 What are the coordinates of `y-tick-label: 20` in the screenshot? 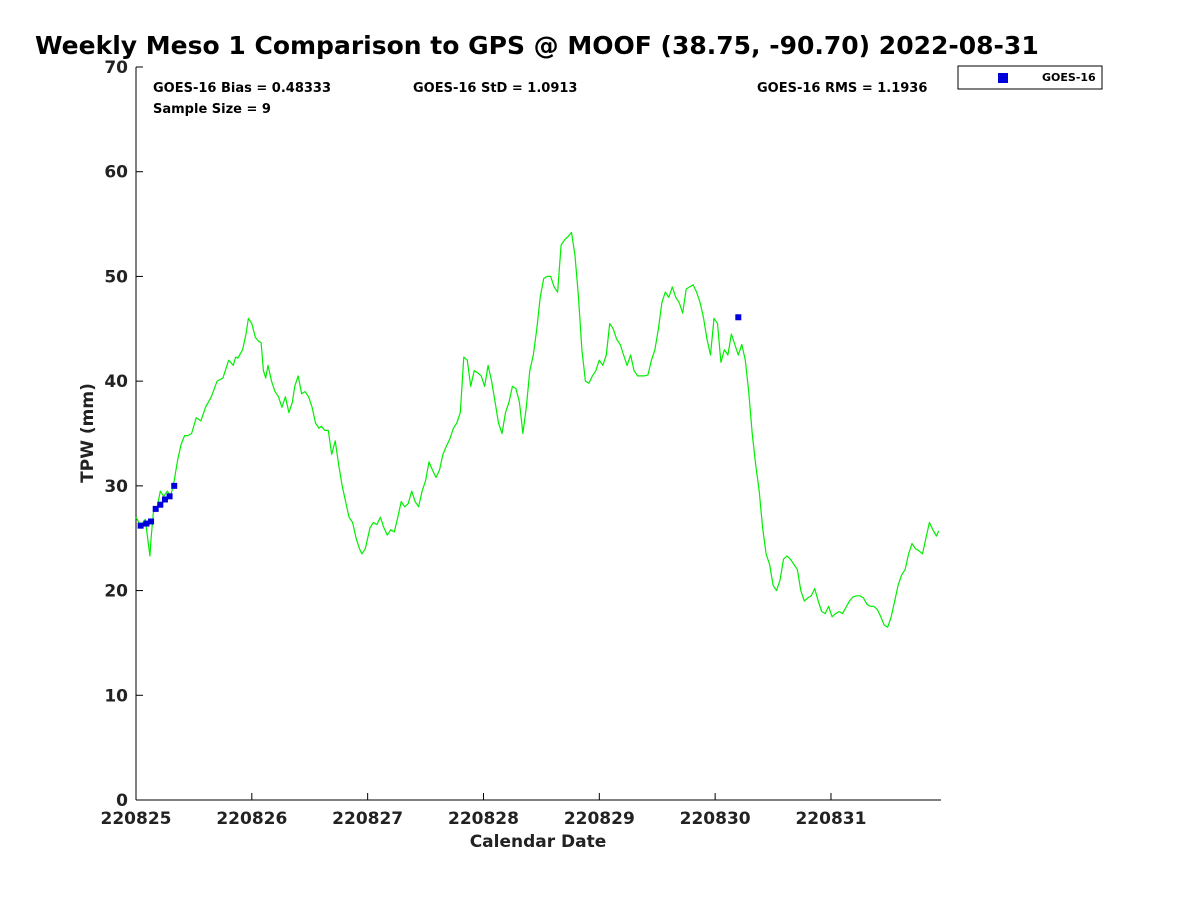 It's located at (116, 592).